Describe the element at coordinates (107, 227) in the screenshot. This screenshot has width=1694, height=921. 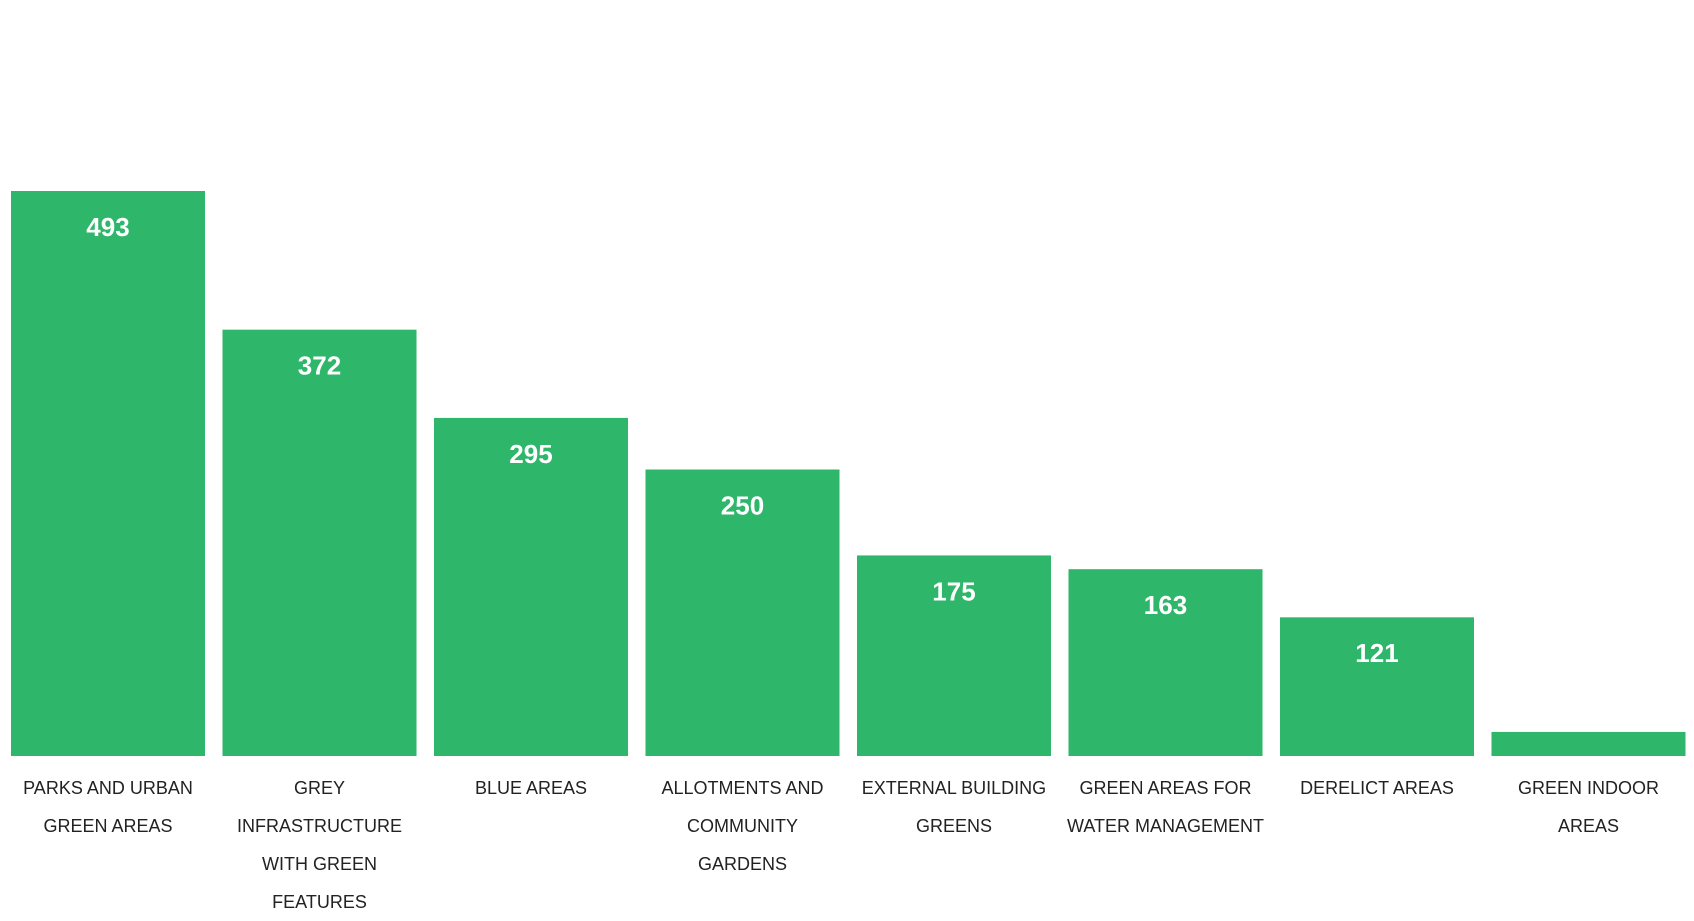
I see `value-label: 493` at that location.